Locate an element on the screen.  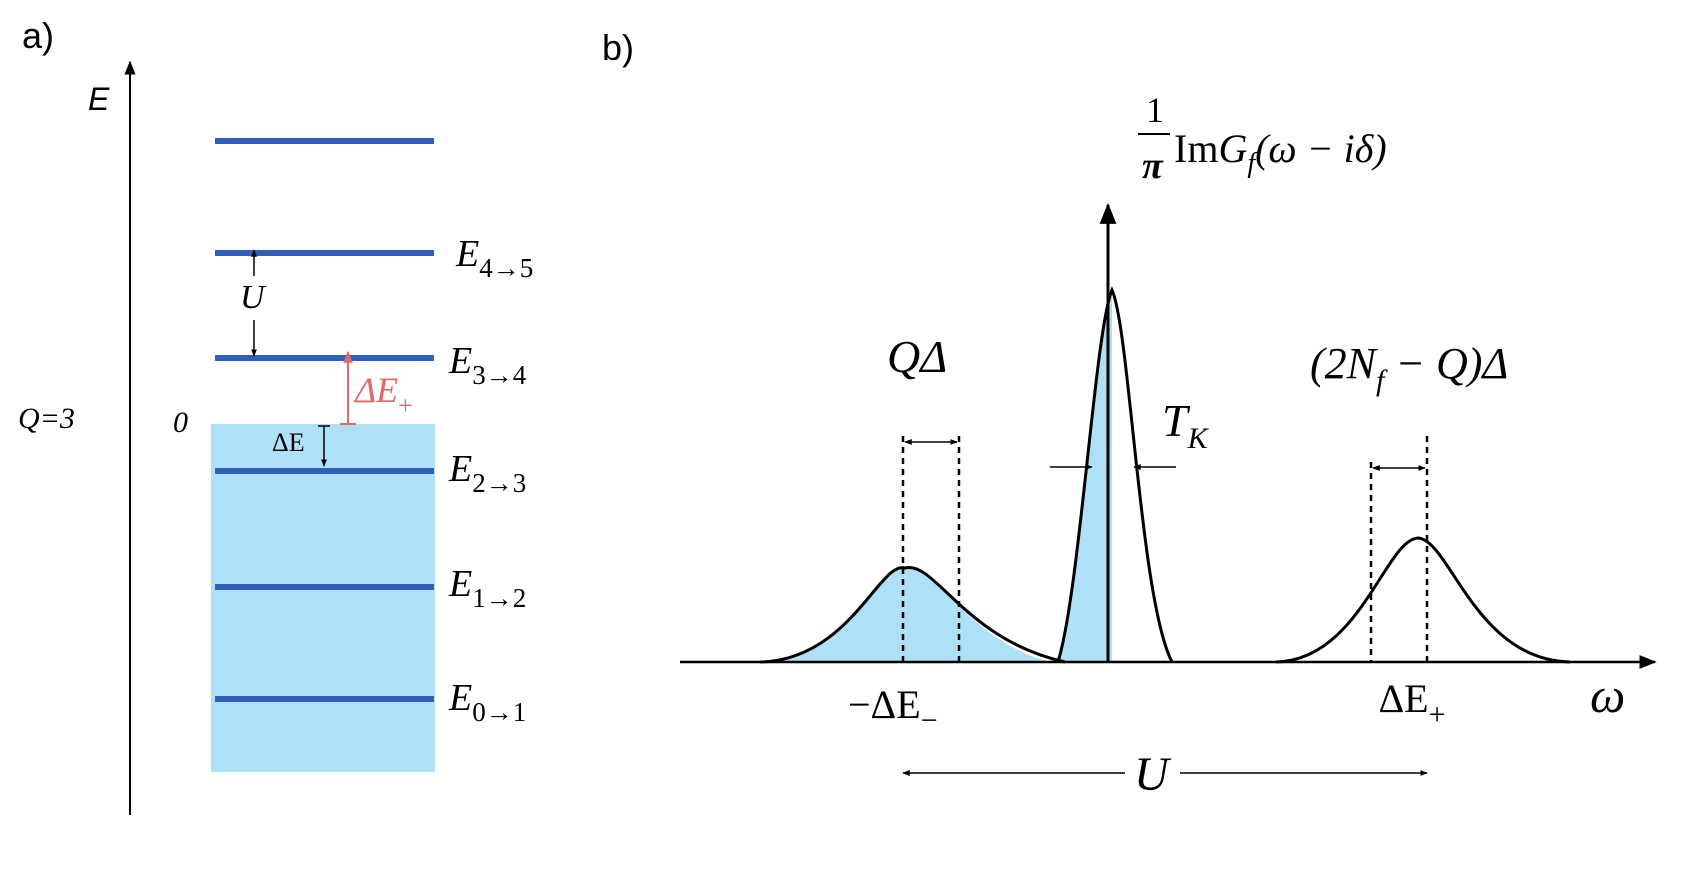
level-label-4-5-base: E is located at coordinates (467, 254).